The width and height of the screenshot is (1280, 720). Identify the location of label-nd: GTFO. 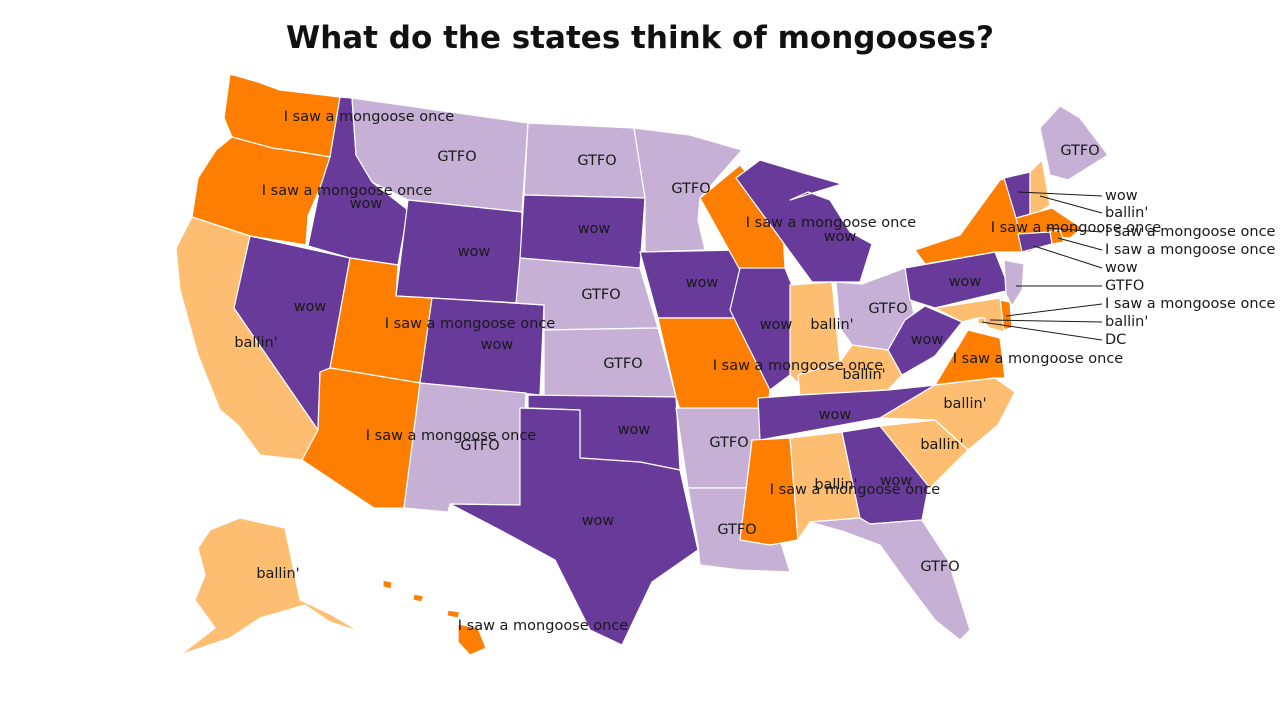
(596, 161).